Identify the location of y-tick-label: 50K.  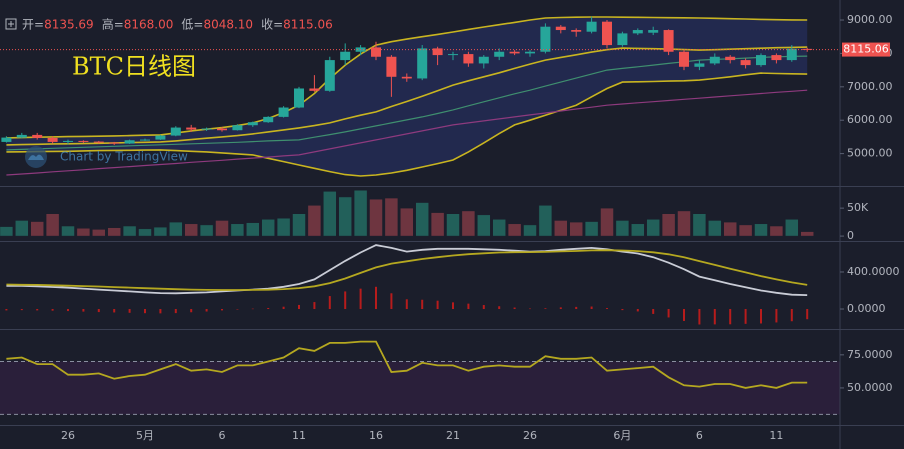
(858, 207).